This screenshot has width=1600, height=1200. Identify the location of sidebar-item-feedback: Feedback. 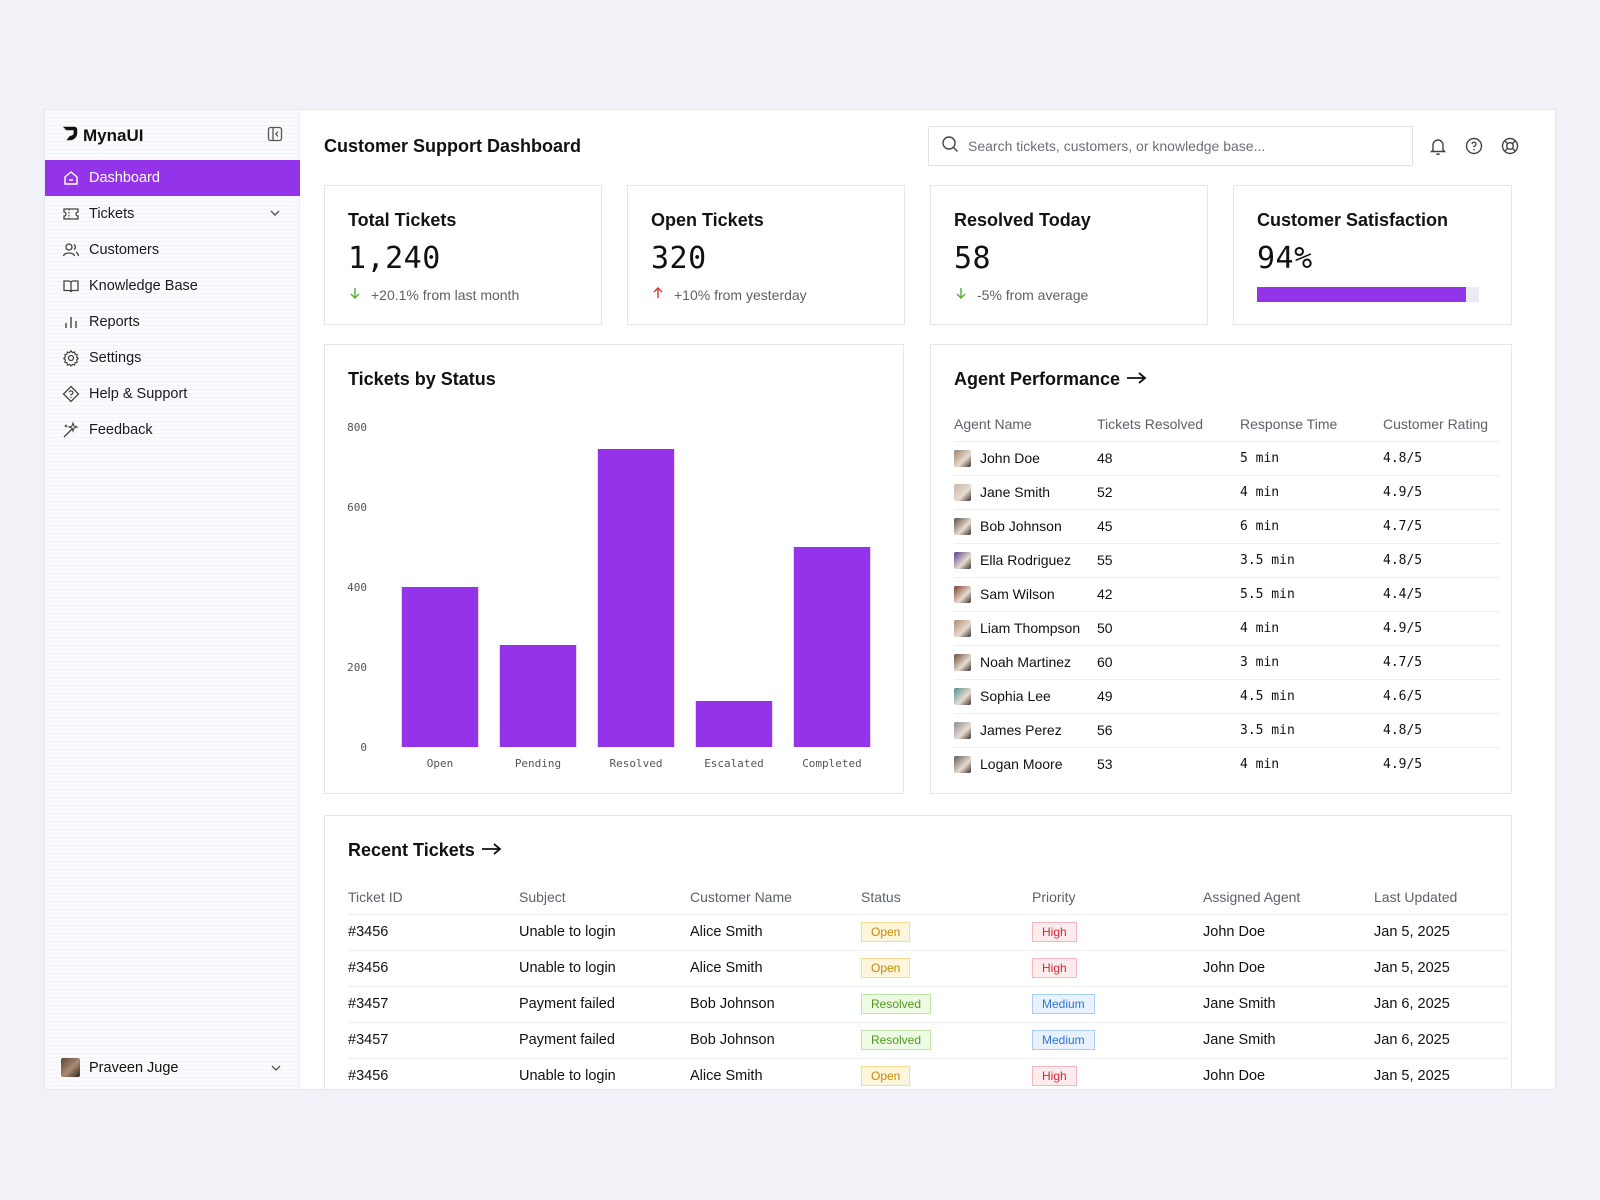
(172, 430).